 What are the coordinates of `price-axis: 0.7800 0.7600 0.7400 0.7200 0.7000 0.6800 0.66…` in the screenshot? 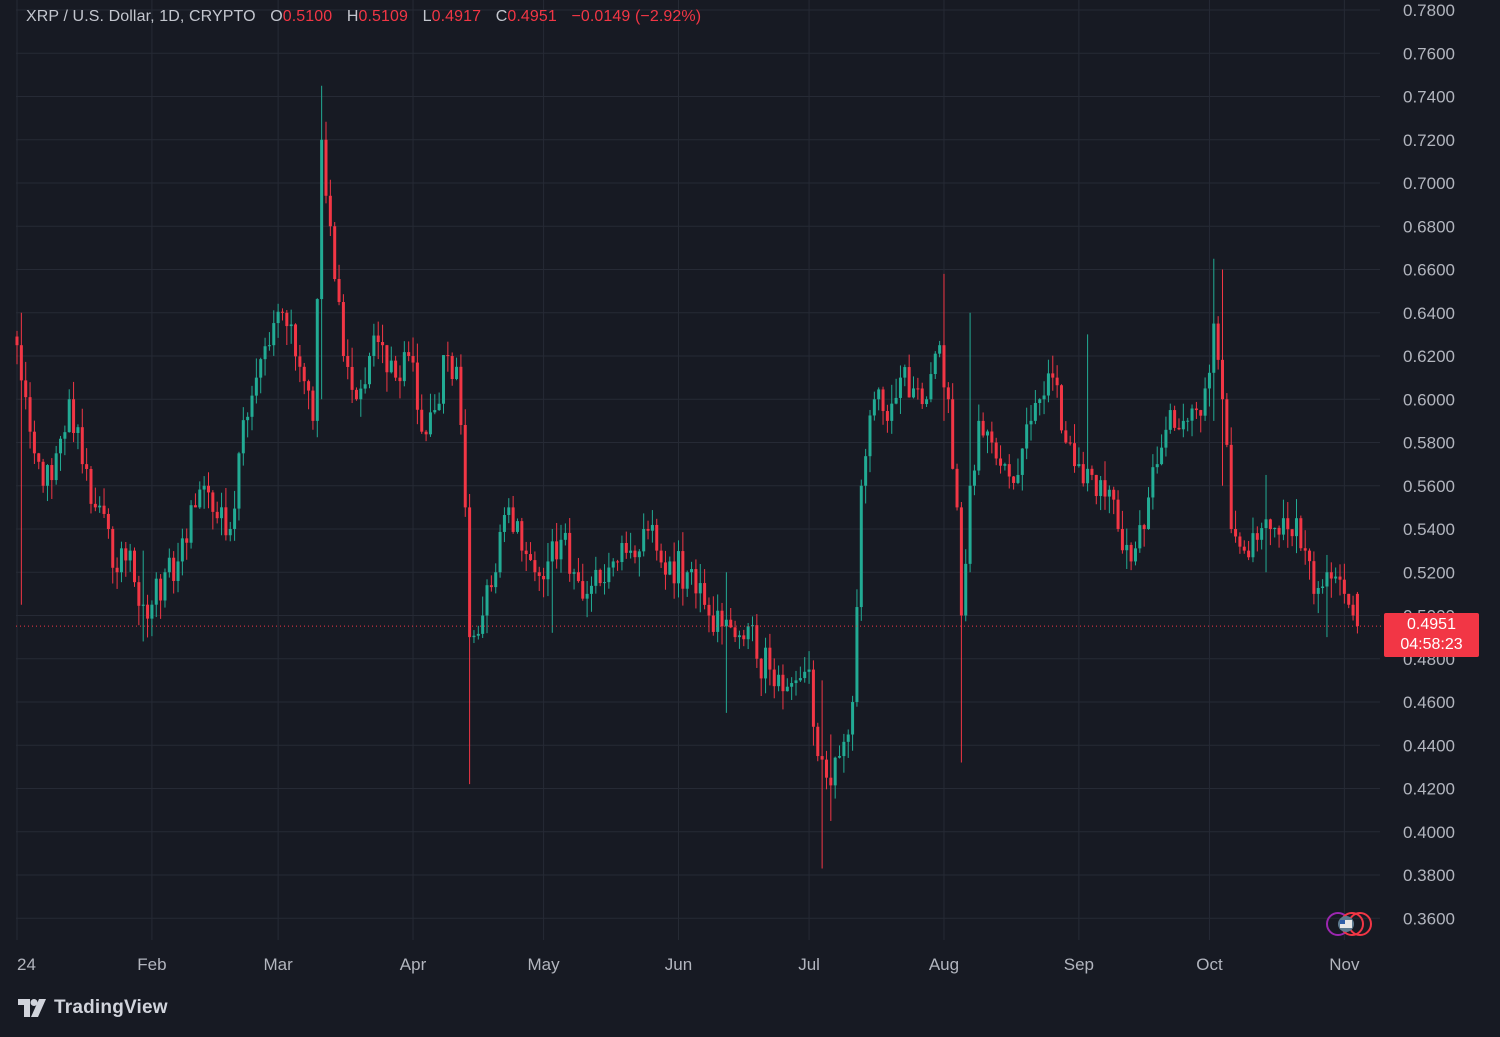 It's located at (1429, 464).